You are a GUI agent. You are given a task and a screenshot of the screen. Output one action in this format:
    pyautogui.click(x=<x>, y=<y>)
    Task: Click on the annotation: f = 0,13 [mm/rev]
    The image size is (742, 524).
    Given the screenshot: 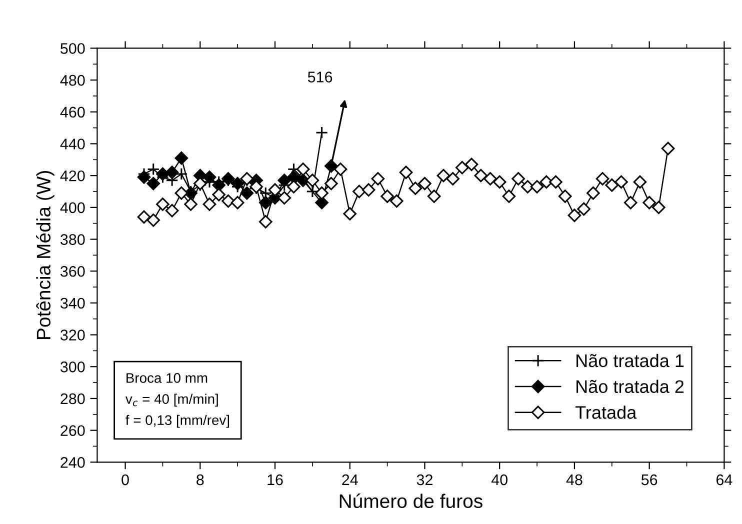 What is the action you would take?
    pyautogui.click(x=178, y=421)
    